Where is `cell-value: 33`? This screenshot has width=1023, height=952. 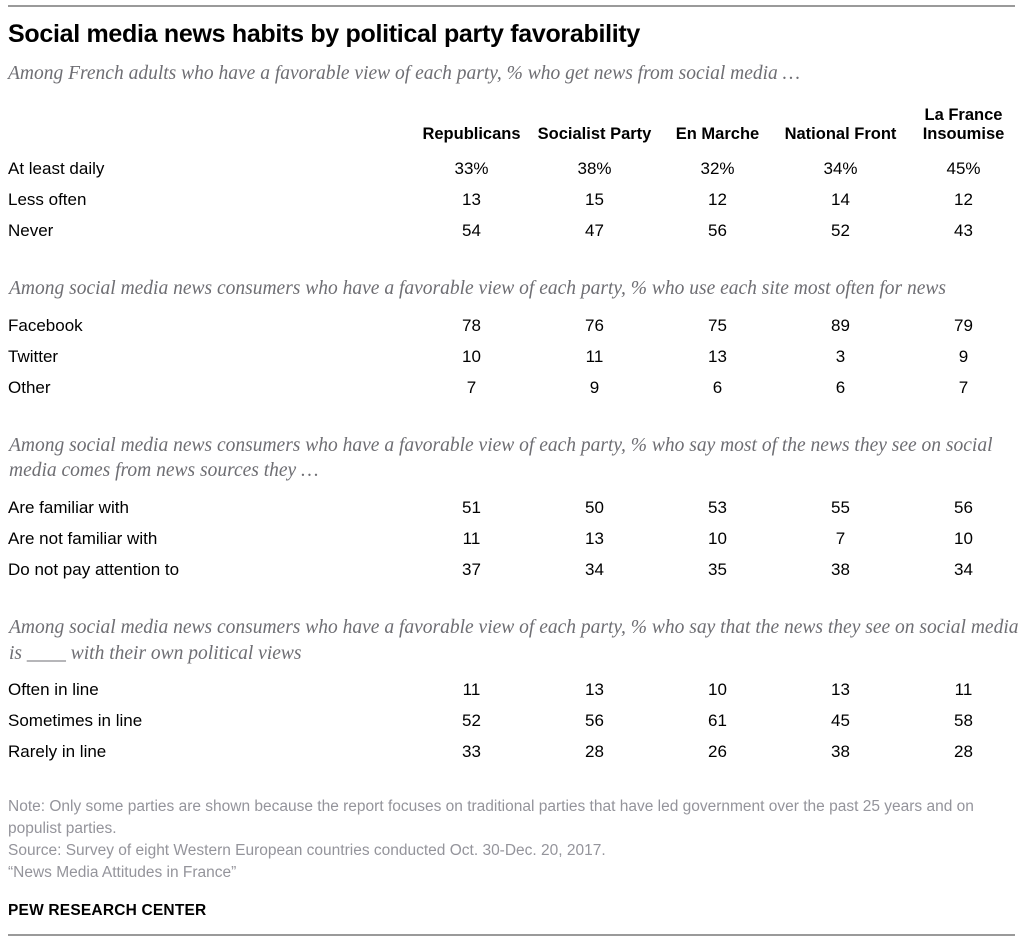
cell-value: 33 is located at coordinates (471, 752).